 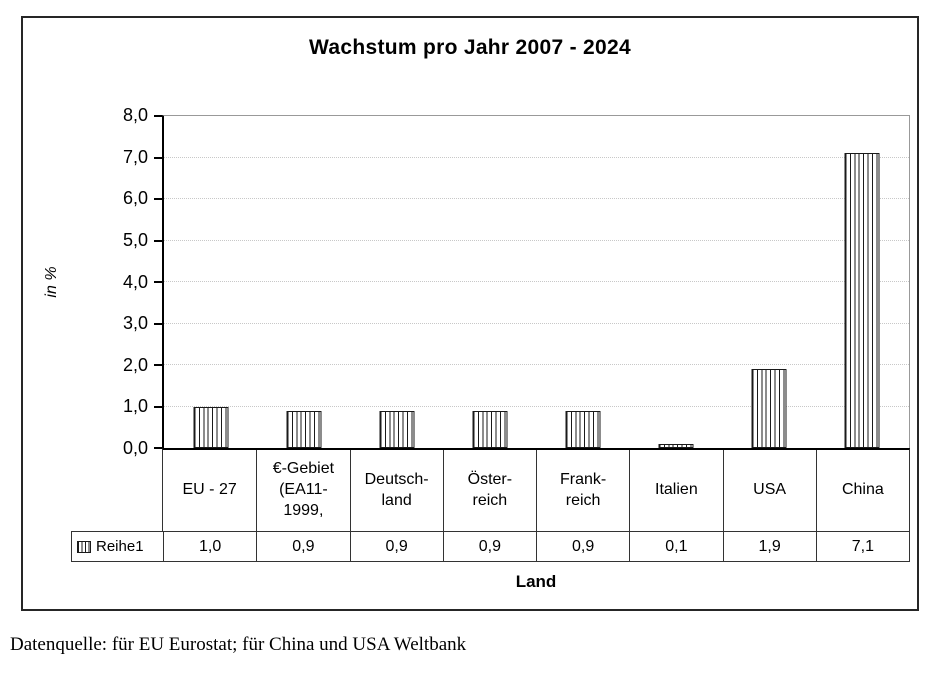 What do you see at coordinates (135, 323) in the screenshot?
I see `y-tick-label: 3,0` at bounding box center [135, 323].